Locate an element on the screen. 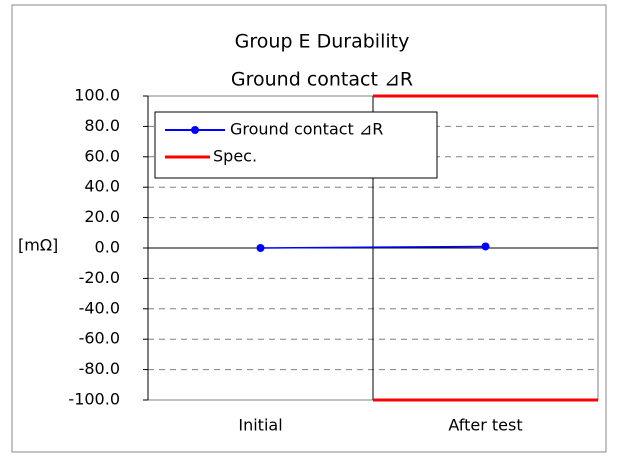  legend-marker is located at coordinates (195, 130).